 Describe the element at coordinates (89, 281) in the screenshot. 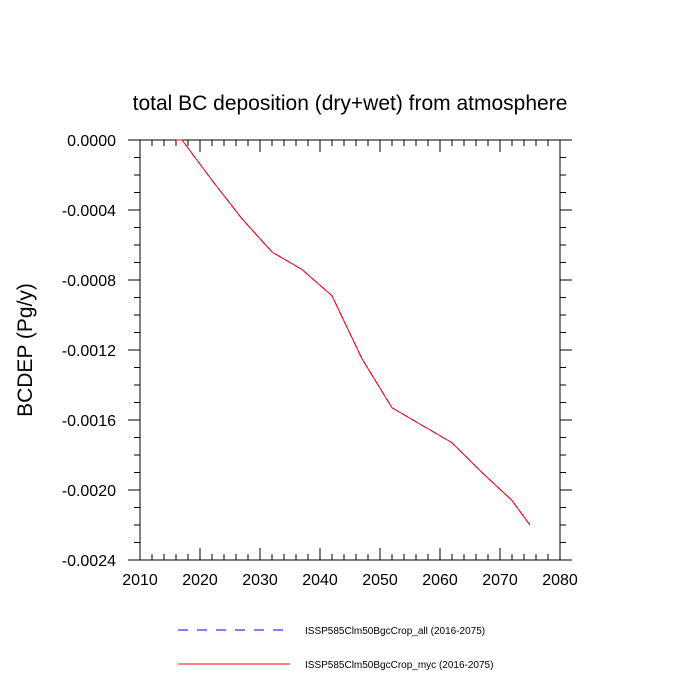

I see `y-tick-label: -0.0008` at that location.